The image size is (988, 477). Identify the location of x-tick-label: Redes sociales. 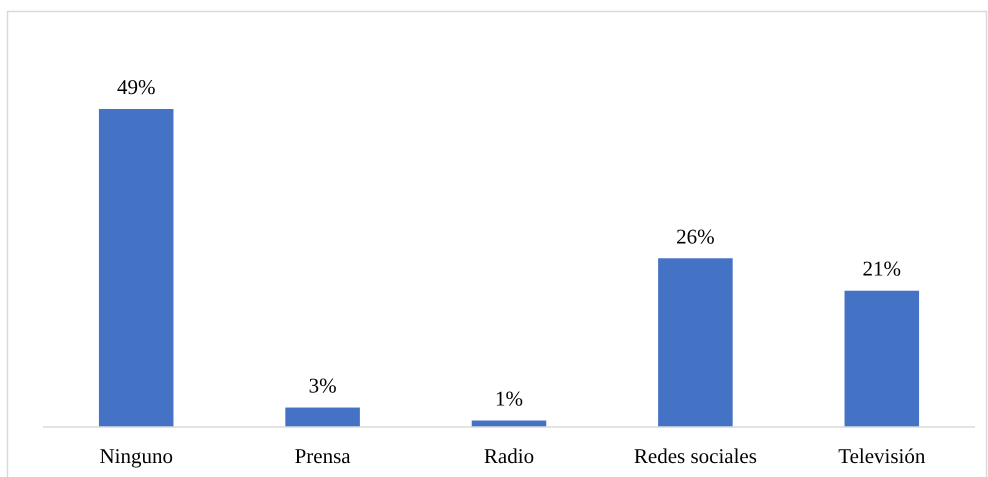
(695, 456).